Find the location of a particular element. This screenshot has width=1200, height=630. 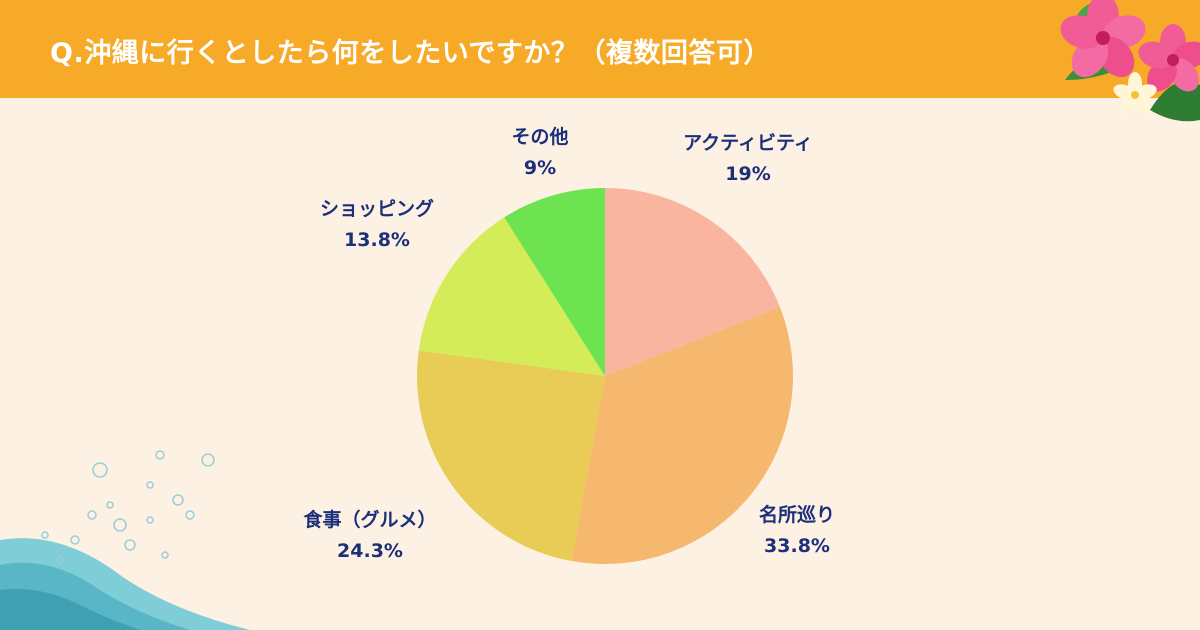

slice-label-text: アクティビティ is located at coordinates (748, 143).